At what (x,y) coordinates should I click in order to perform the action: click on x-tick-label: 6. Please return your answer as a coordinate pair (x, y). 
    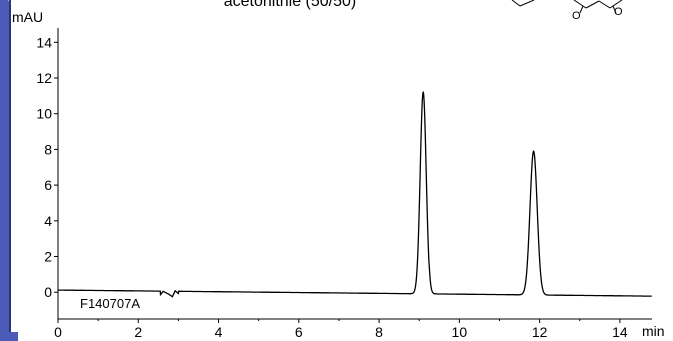
    Looking at the image, I should click on (299, 332).